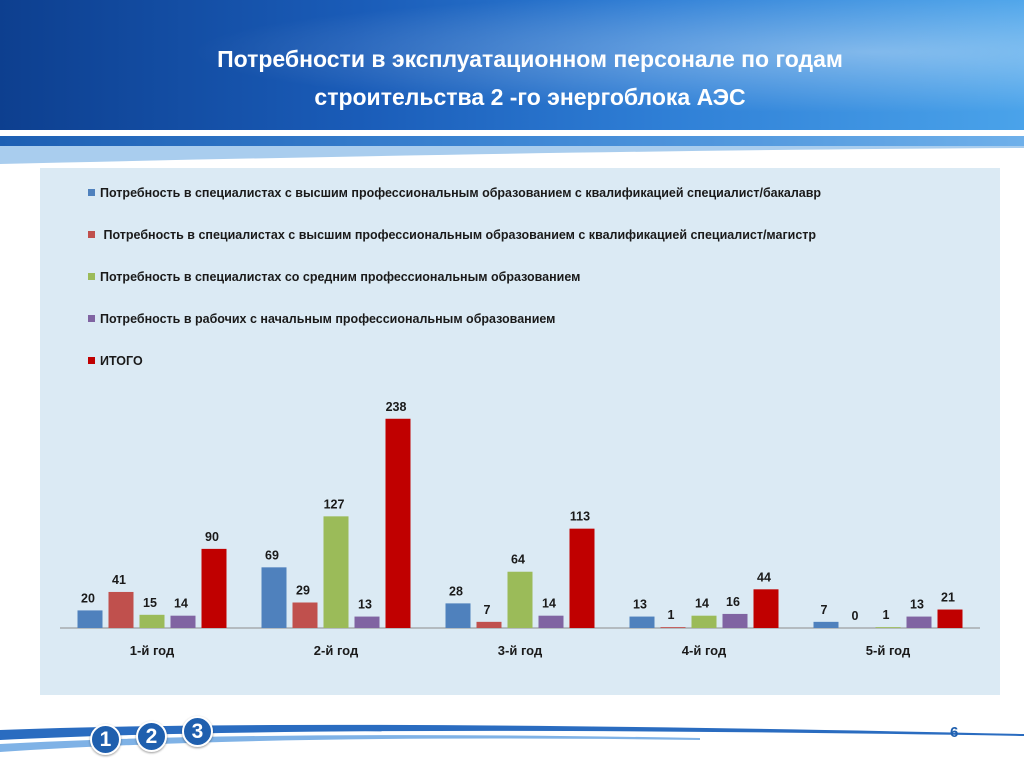 This screenshot has height=768, width=1024. What do you see at coordinates (152, 650) in the screenshot?
I see `category-label: 1-й год` at bounding box center [152, 650].